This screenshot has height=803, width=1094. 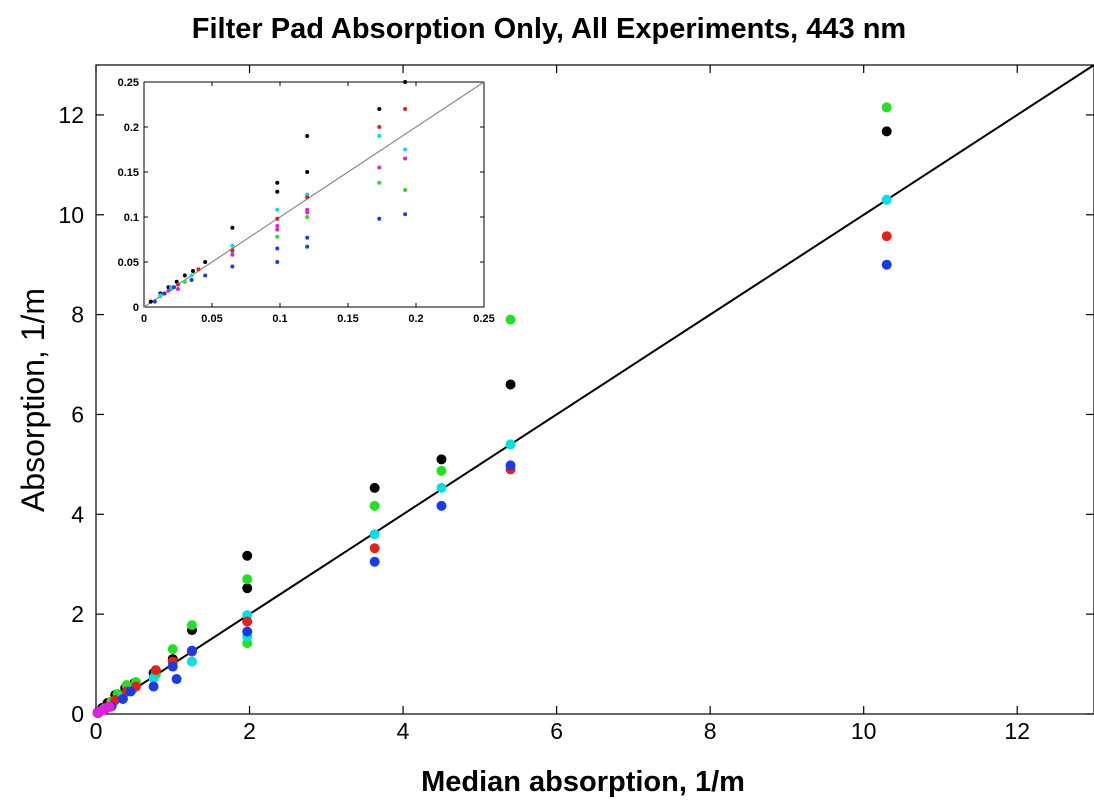 I want to click on inset-y-tick-label: 0.05, so click(x=128, y=263).